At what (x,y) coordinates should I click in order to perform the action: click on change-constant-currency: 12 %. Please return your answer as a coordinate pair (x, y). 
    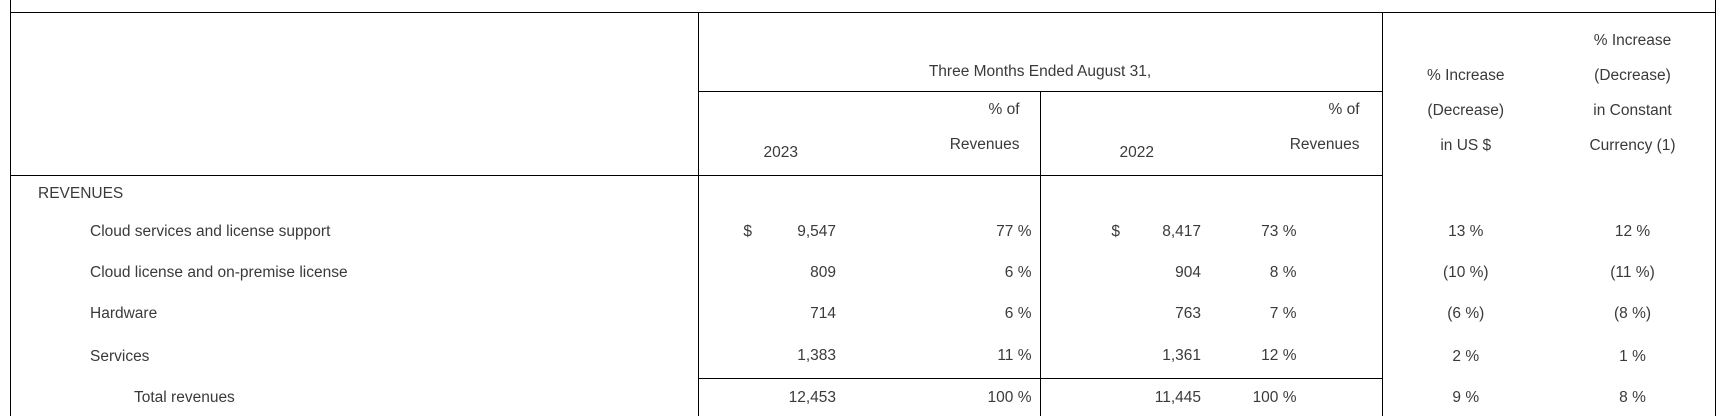
    Looking at the image, I should click on (1632, 231).